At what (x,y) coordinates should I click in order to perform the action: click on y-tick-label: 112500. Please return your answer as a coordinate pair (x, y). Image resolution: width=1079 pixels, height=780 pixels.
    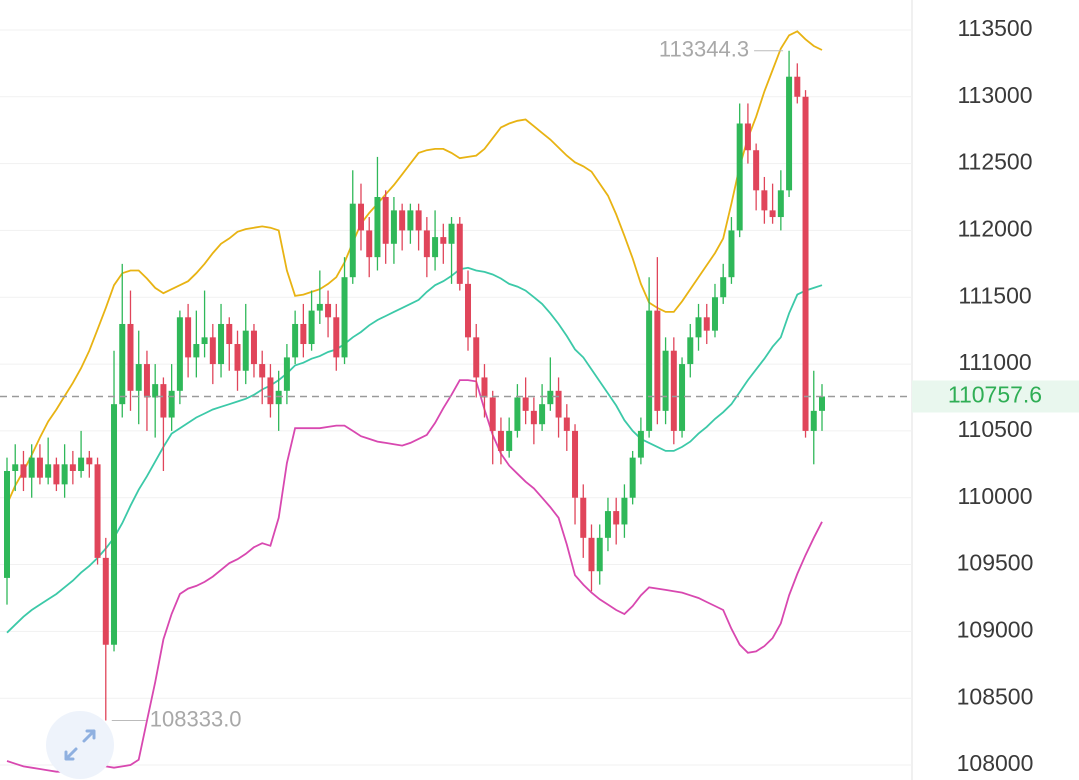
    Looking at the image, I should click on (994, 162).